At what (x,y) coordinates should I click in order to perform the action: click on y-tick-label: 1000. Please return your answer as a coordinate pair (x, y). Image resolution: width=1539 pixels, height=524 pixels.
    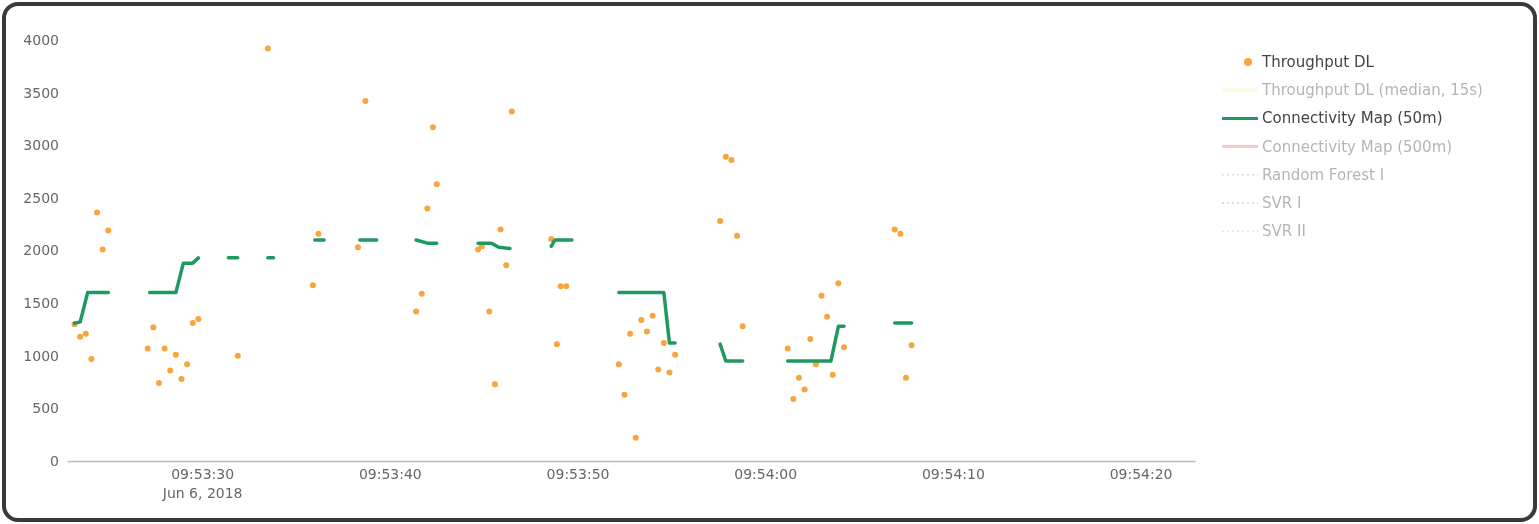
    Looking at the image, I should click on (41, 355).